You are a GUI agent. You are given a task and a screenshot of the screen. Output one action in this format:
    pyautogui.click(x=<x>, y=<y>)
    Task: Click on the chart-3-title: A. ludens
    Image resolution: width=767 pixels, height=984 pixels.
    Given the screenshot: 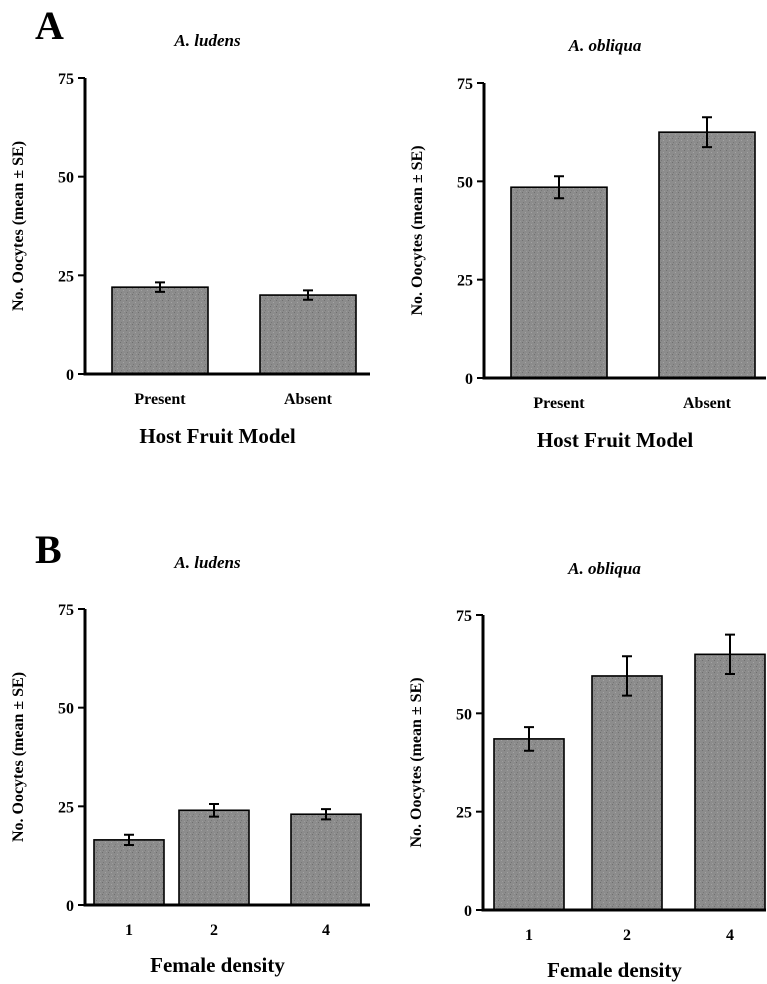 What is the action you would take?
    pyautogui.click(x=207, y=562)
    